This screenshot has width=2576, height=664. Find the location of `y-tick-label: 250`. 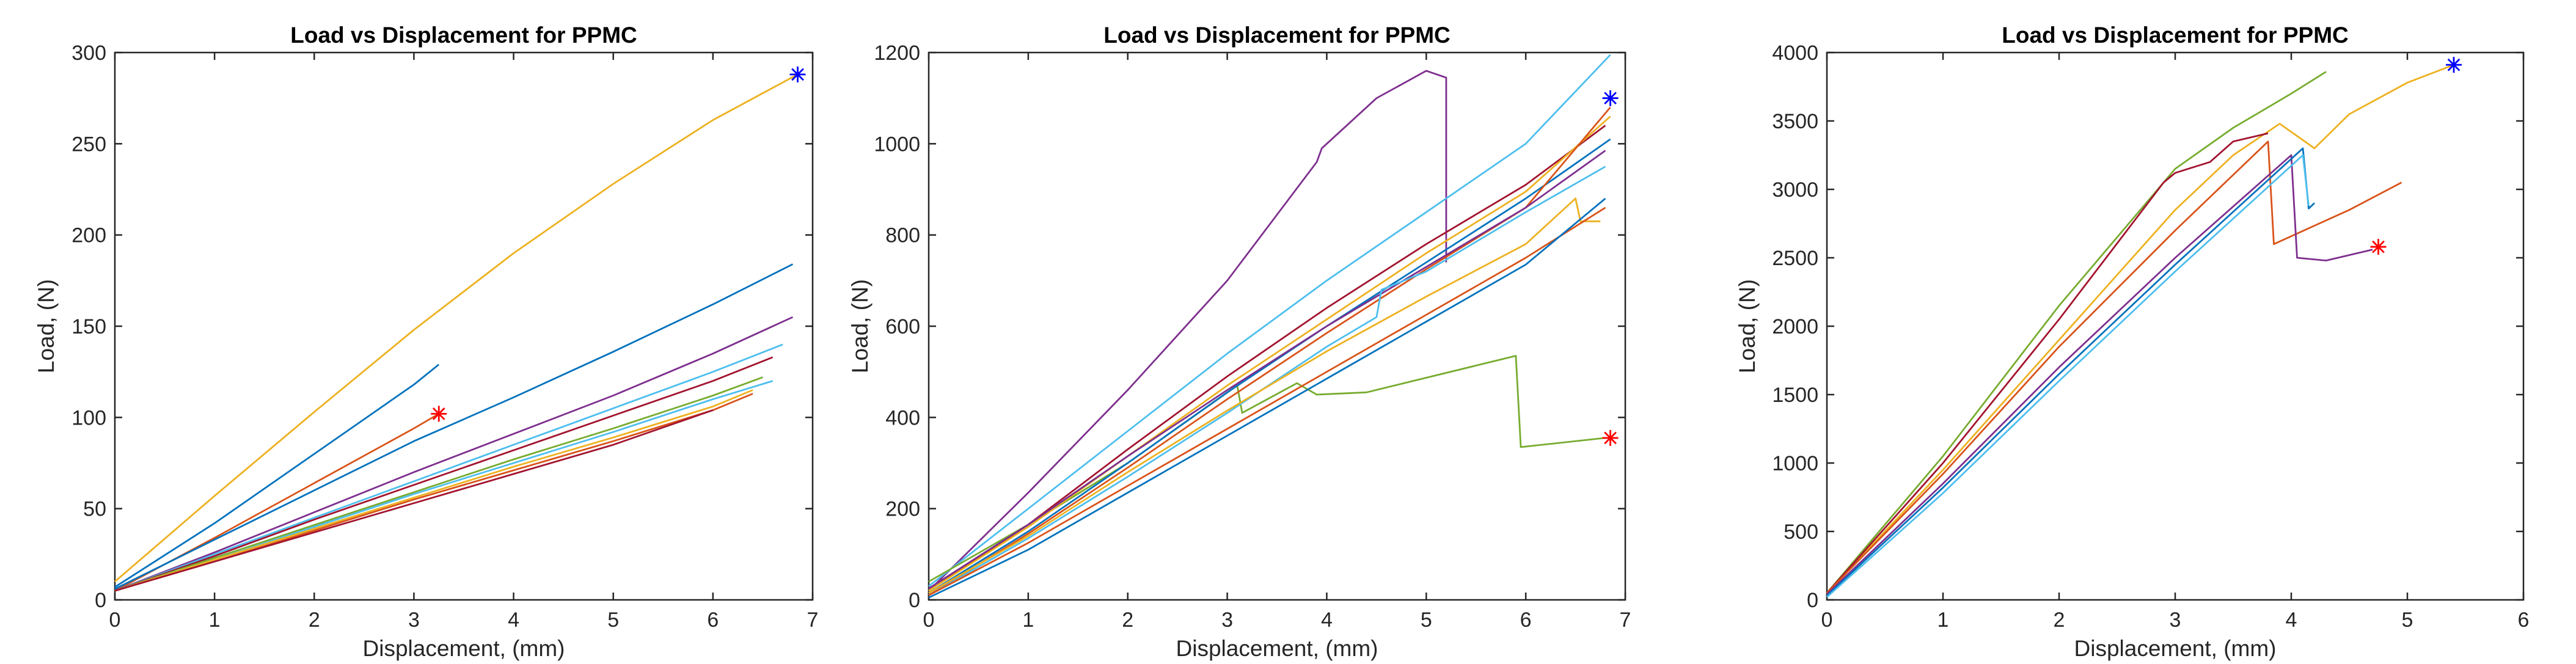

y-tick-label: 250 is located at coordinates (88, 144).